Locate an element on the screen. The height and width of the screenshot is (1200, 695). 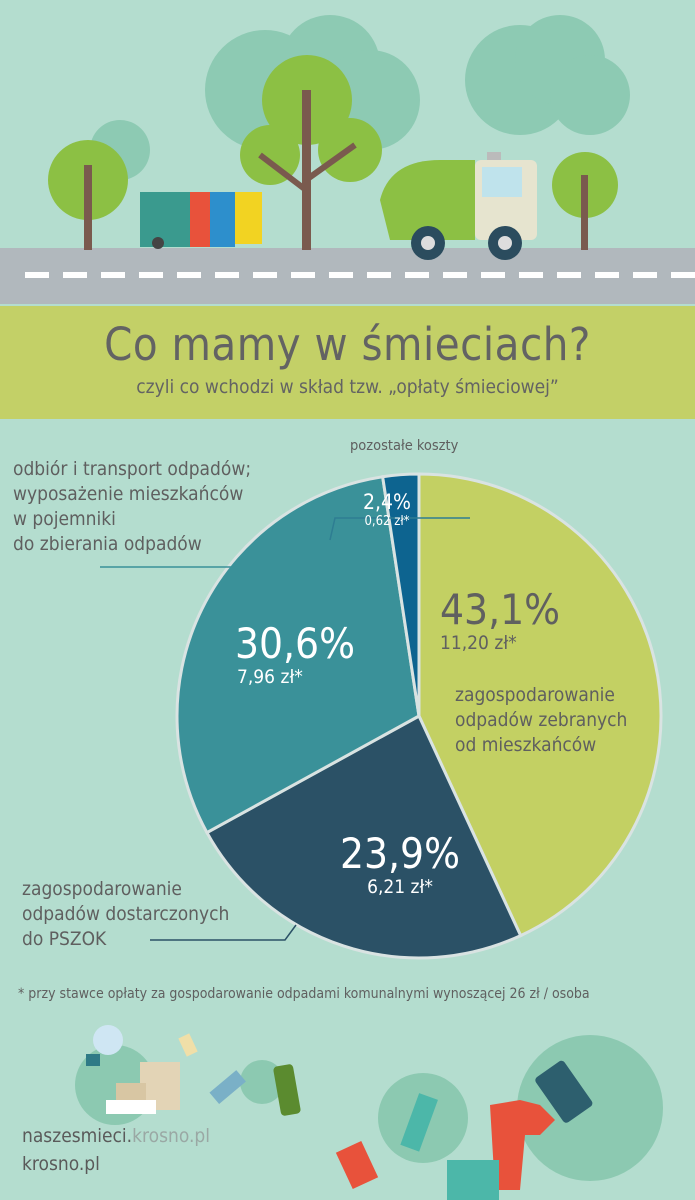
light-bulb-icon is located at coordinates (104, 1045).